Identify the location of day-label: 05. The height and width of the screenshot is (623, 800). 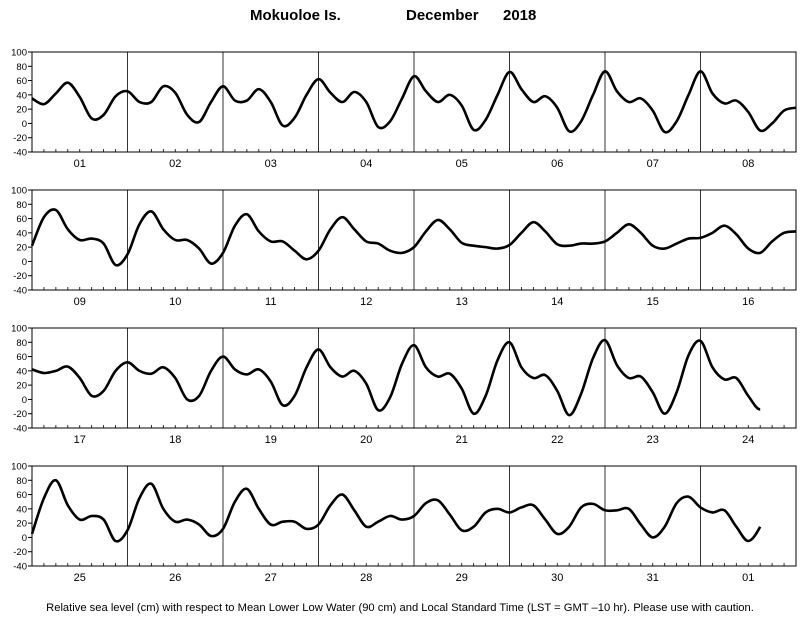
(462, 164).